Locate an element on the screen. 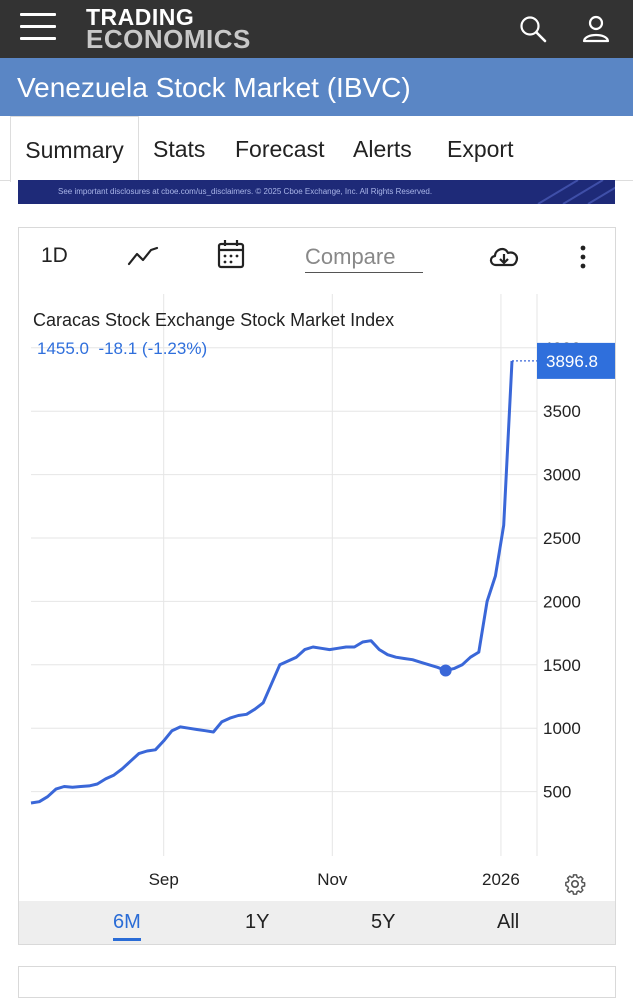  download-cloud-icon is located at coordinates (504, 256).